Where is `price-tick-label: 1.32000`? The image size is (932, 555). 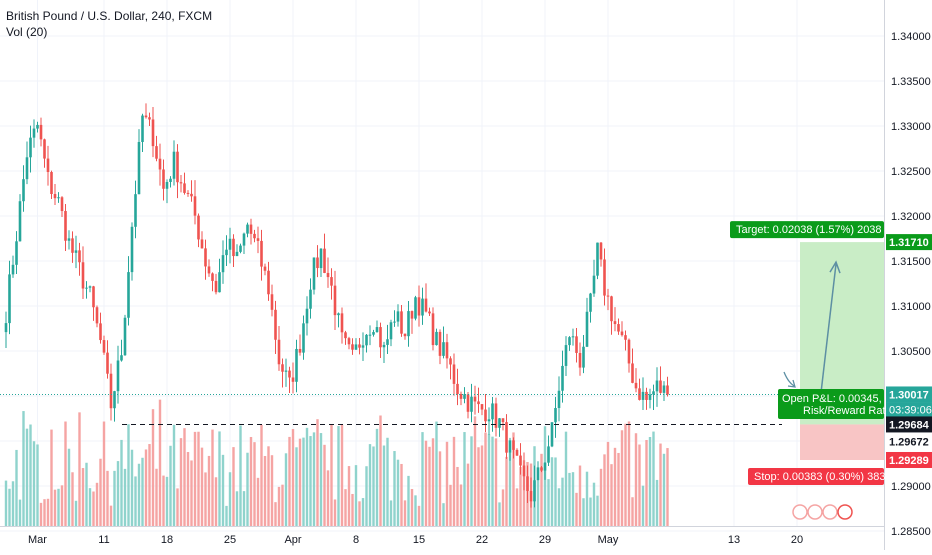
price-tick-label: 1.32000 is located at coordinates (911, 217).